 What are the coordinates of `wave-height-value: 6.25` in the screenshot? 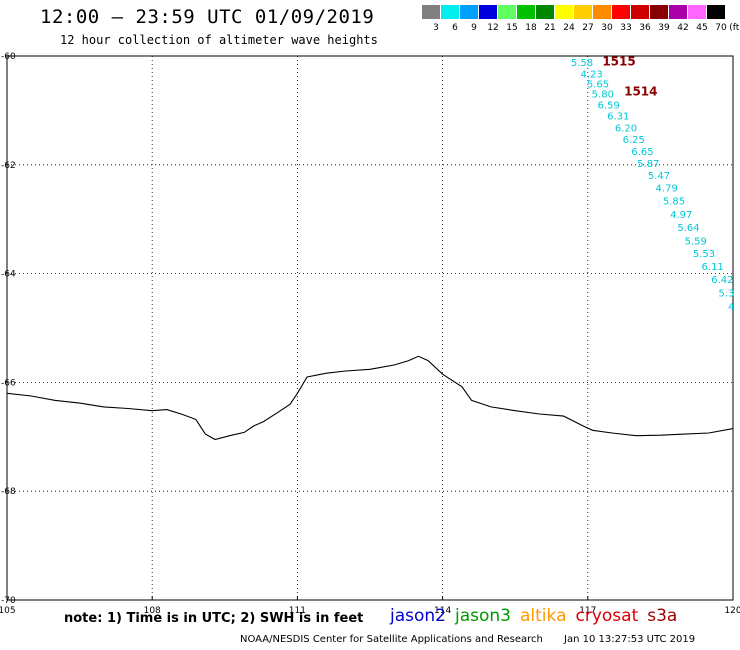 It's located at (634, 140).